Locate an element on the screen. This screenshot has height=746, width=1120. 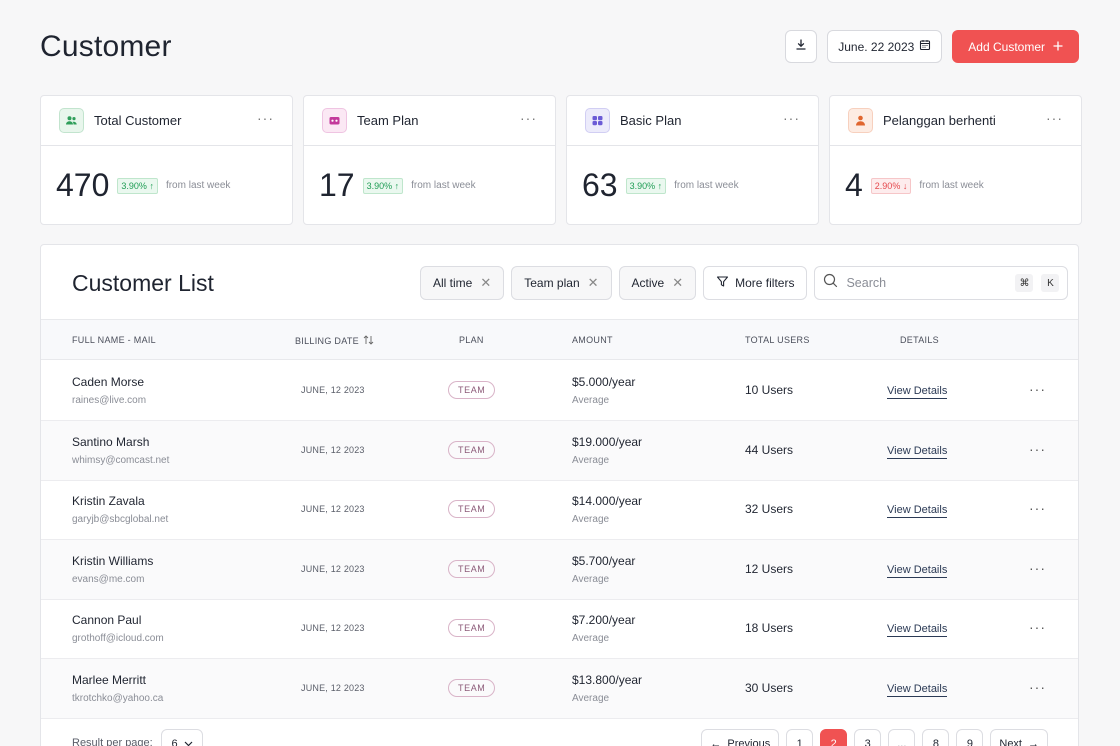
user-stop-icon is located at coordinates (860, 120).